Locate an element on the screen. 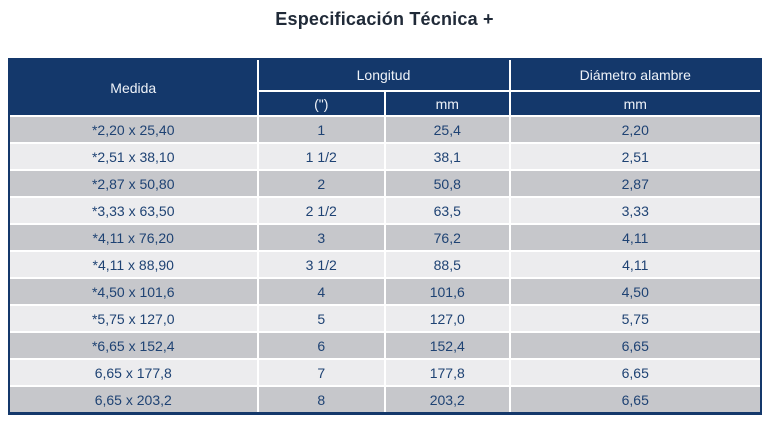  cell-mm: 38,1 is located at coordinates (447, 156).